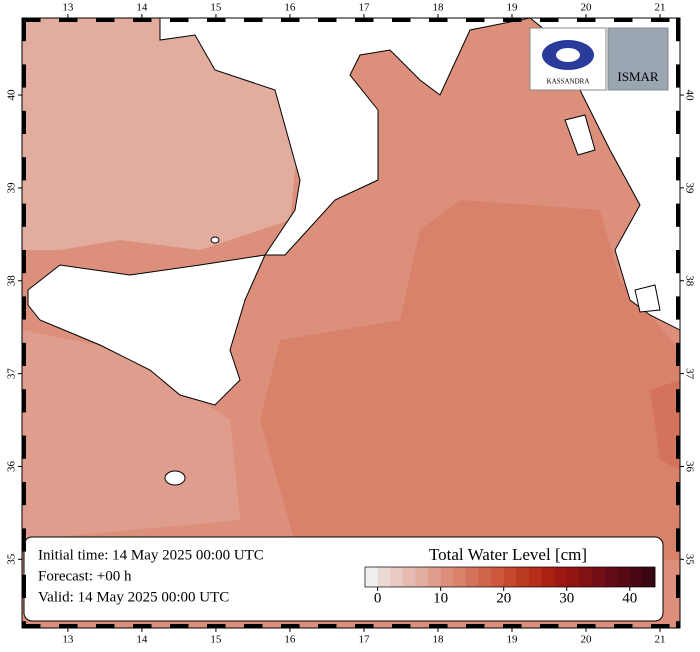  I want to click on colorbar-tick-label: 40, so click(629, 598).